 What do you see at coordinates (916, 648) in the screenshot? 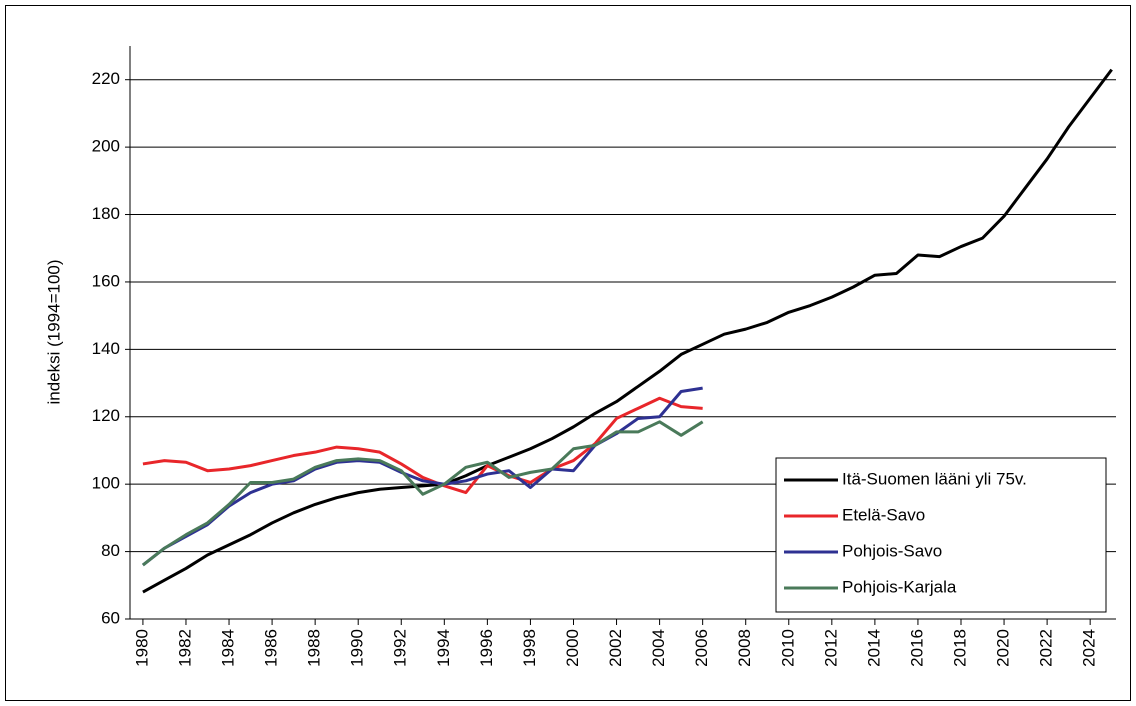
I see `x-tick-label: 2016` at bounding box center [916, 648].